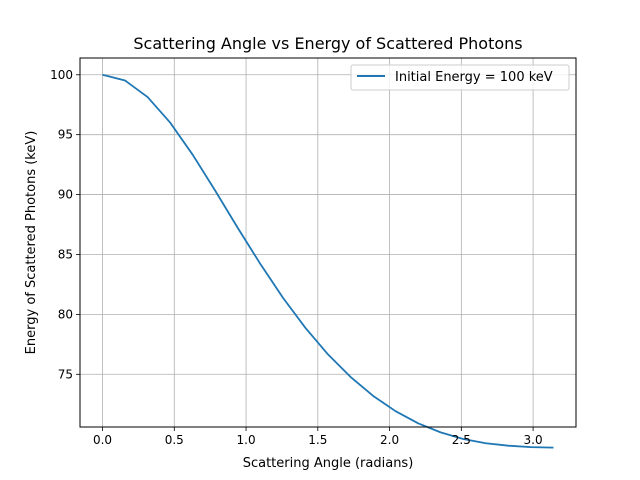 The image size is (640, 480). I want to click on y-axis-label: Energy of Scattered Photons (keV), so click(31, 243).